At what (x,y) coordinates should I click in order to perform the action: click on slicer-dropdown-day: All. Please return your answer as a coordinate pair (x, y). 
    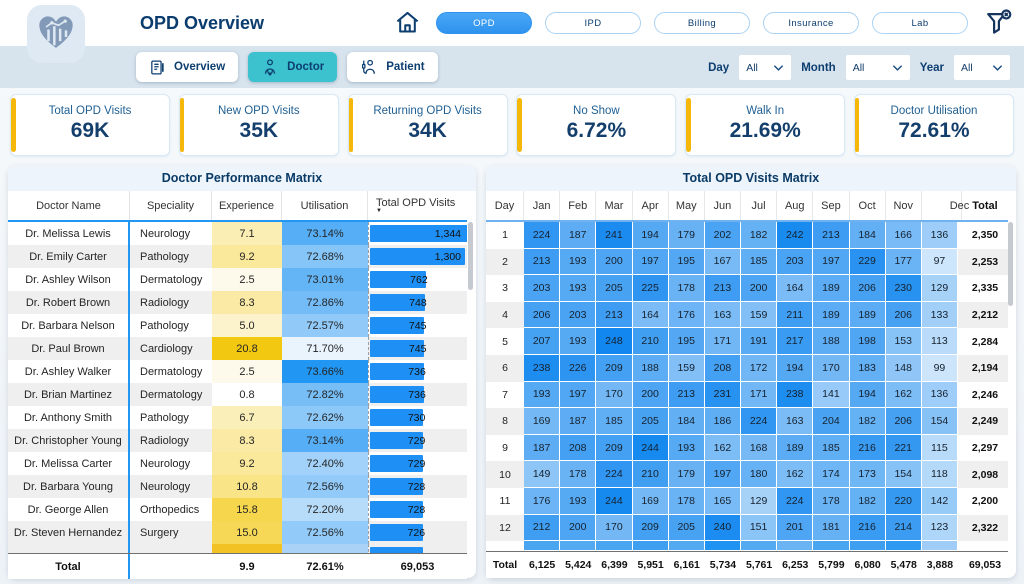
    Looking at the image, I should click on (765, 67).